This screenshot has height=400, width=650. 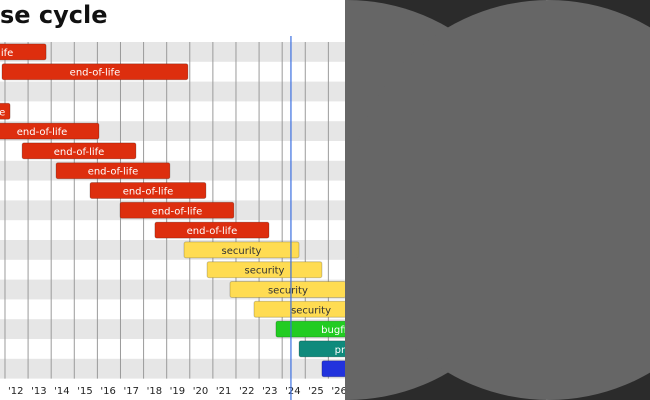 I want to click on x-tick-label: '15, so click(x=84, y=391).